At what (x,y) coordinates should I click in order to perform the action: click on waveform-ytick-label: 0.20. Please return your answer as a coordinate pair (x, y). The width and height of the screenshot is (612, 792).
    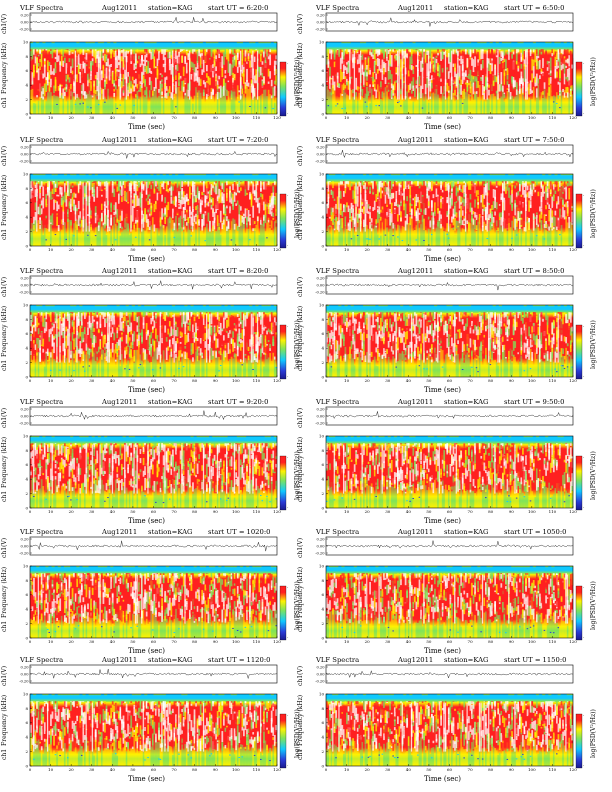
    Looking at the image, I should click on (24, 278).